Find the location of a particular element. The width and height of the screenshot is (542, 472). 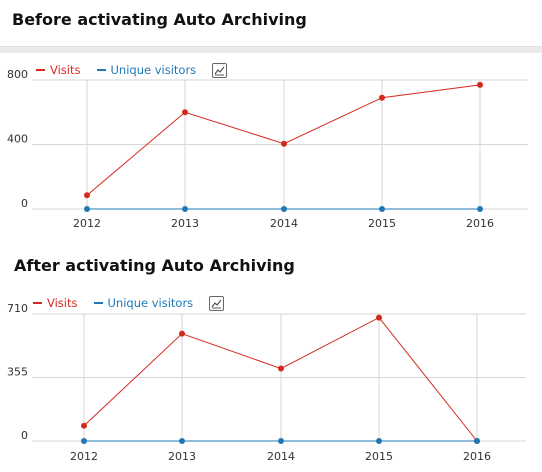

divider-band is located at coordinates (271, 49).